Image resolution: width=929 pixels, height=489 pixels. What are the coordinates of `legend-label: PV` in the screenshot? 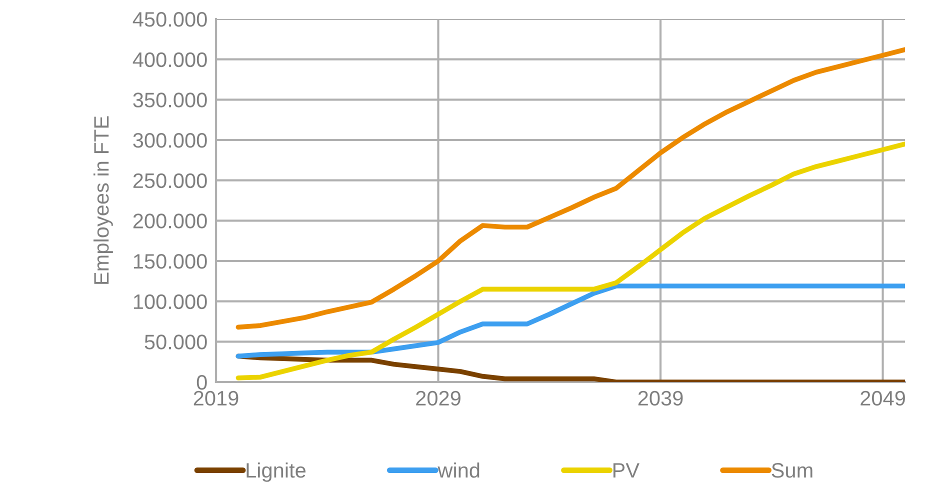 It's located at (626, 470).